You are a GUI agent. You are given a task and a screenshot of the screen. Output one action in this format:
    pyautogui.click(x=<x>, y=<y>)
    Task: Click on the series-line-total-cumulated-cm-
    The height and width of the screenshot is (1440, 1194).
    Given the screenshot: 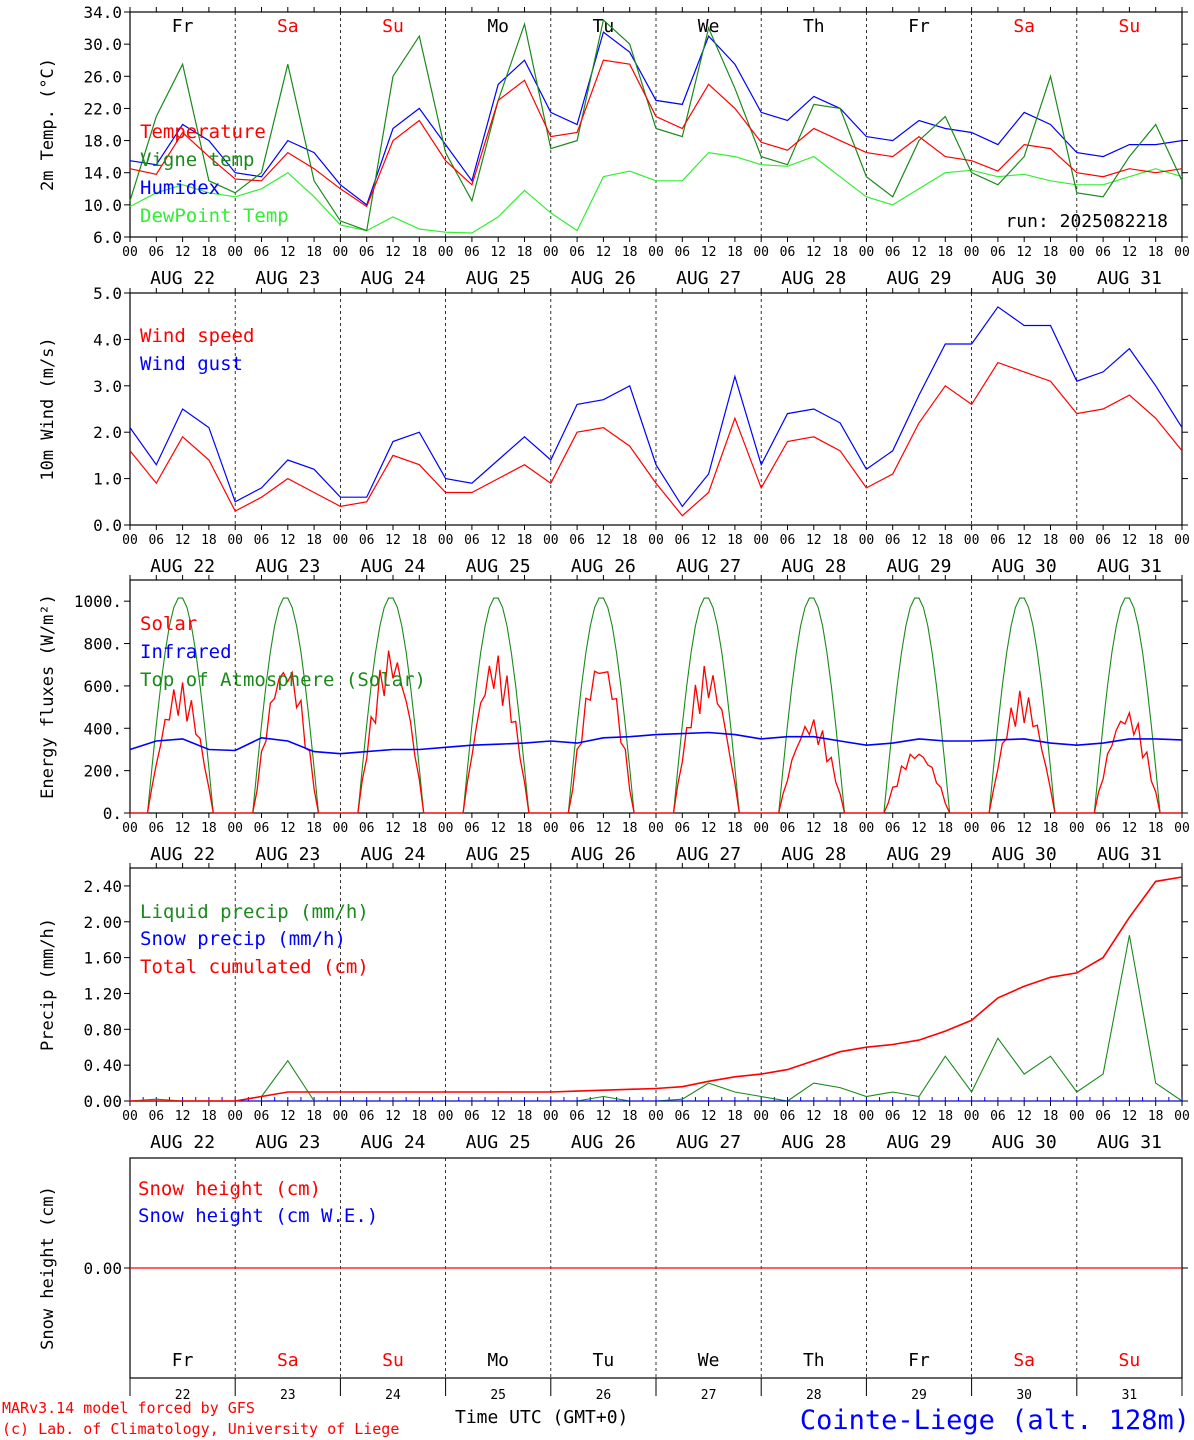 What is the action you would take?
    pyautogui.click(x=656, y=989)
    